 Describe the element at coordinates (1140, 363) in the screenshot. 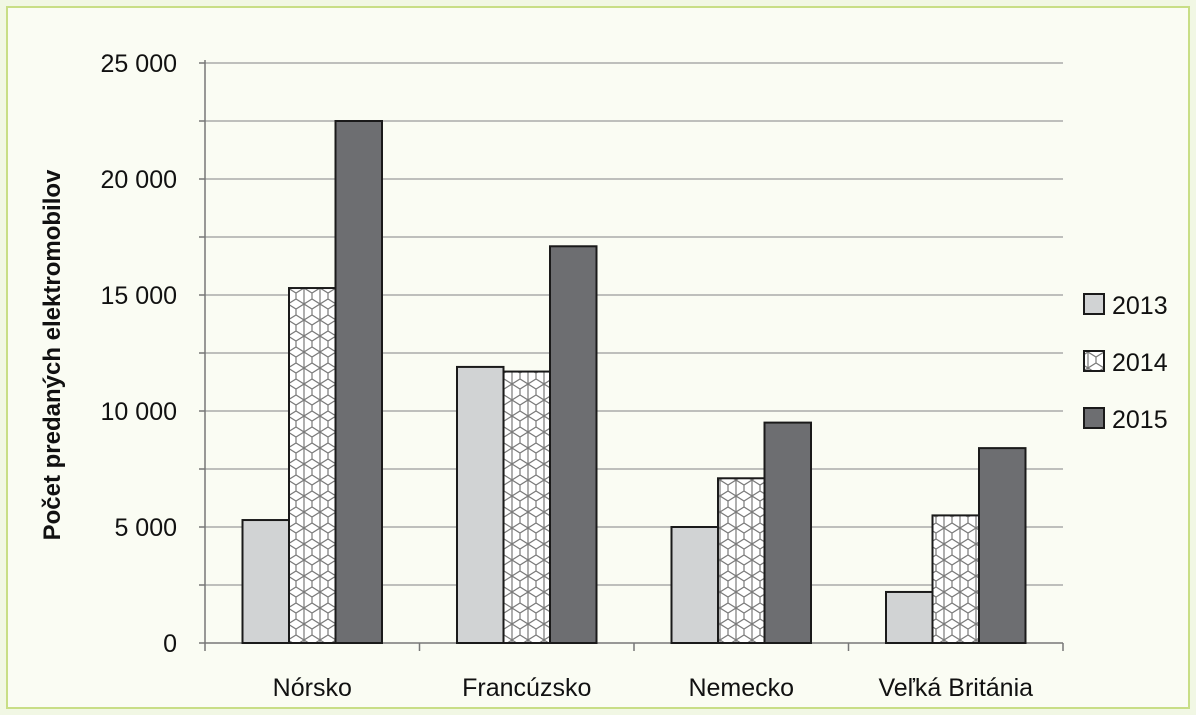

I see `legend-label-2014: 2014` at that location.